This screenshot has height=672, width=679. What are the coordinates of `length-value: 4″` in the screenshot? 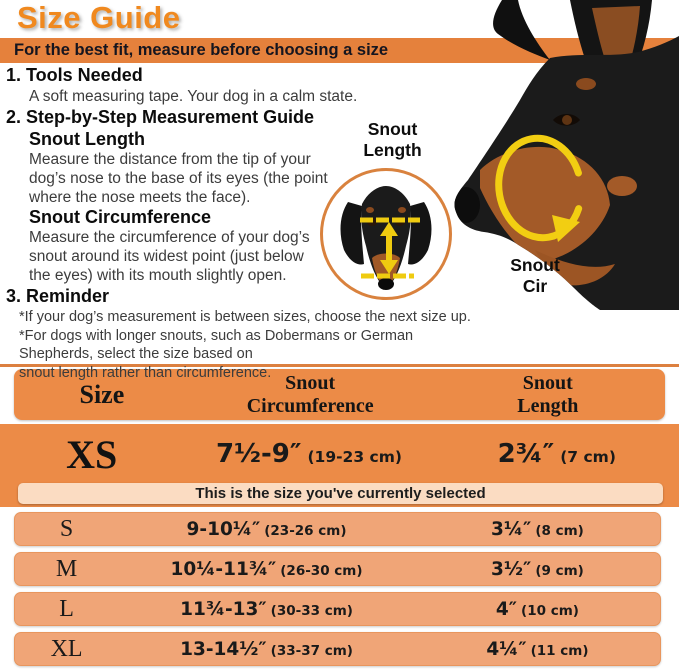 It's located at (506, 609).